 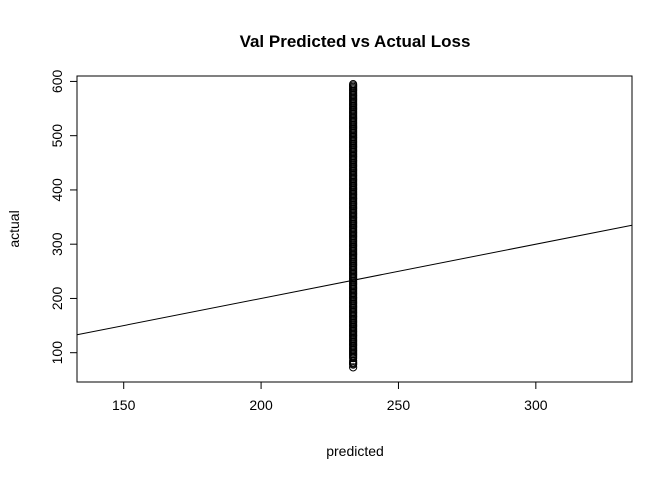 I want to click on x-tick-label: 150, so click(x=124, y=405).